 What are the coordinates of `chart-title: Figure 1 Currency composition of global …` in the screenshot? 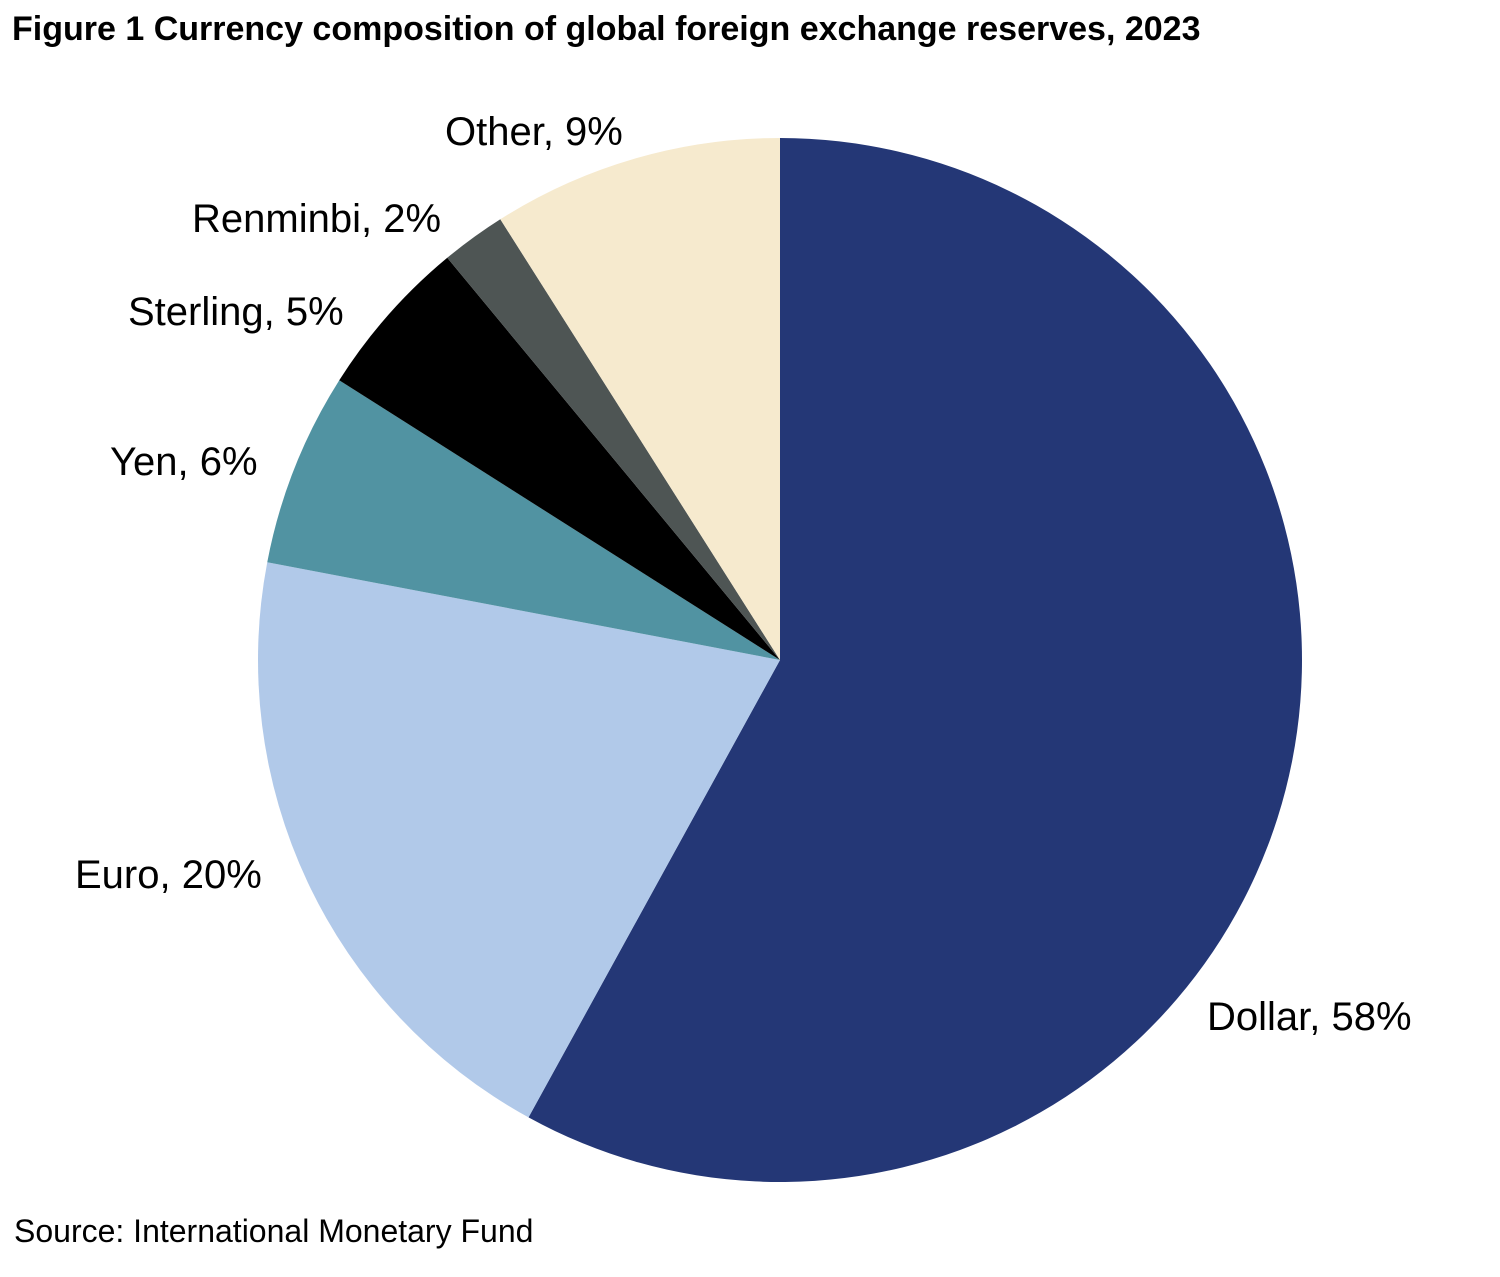 It's located at (606, 29).